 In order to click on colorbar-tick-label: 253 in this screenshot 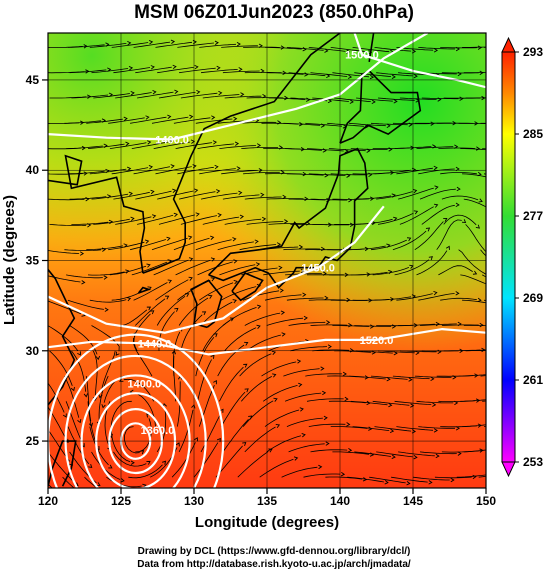, I will do `click(533, 462)`.